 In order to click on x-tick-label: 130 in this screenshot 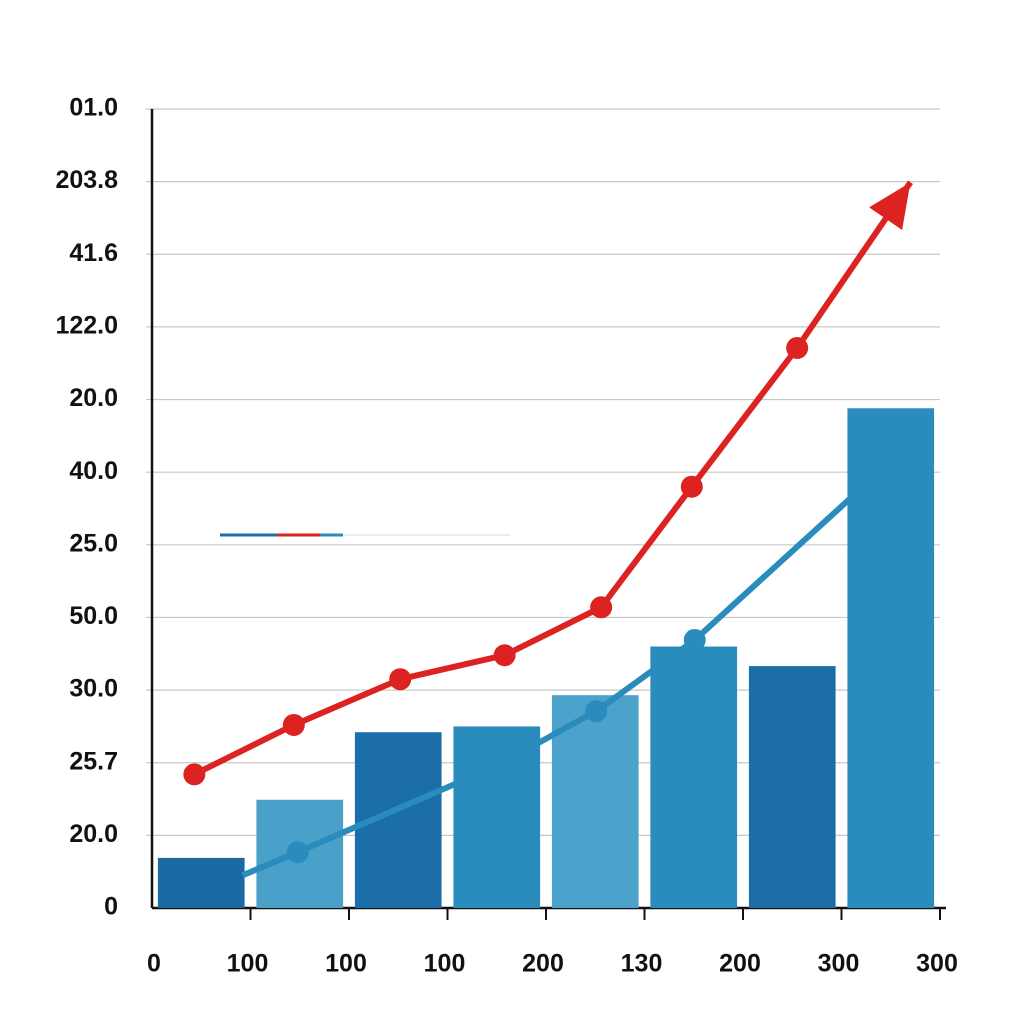, I will do `click(642, 964)`.